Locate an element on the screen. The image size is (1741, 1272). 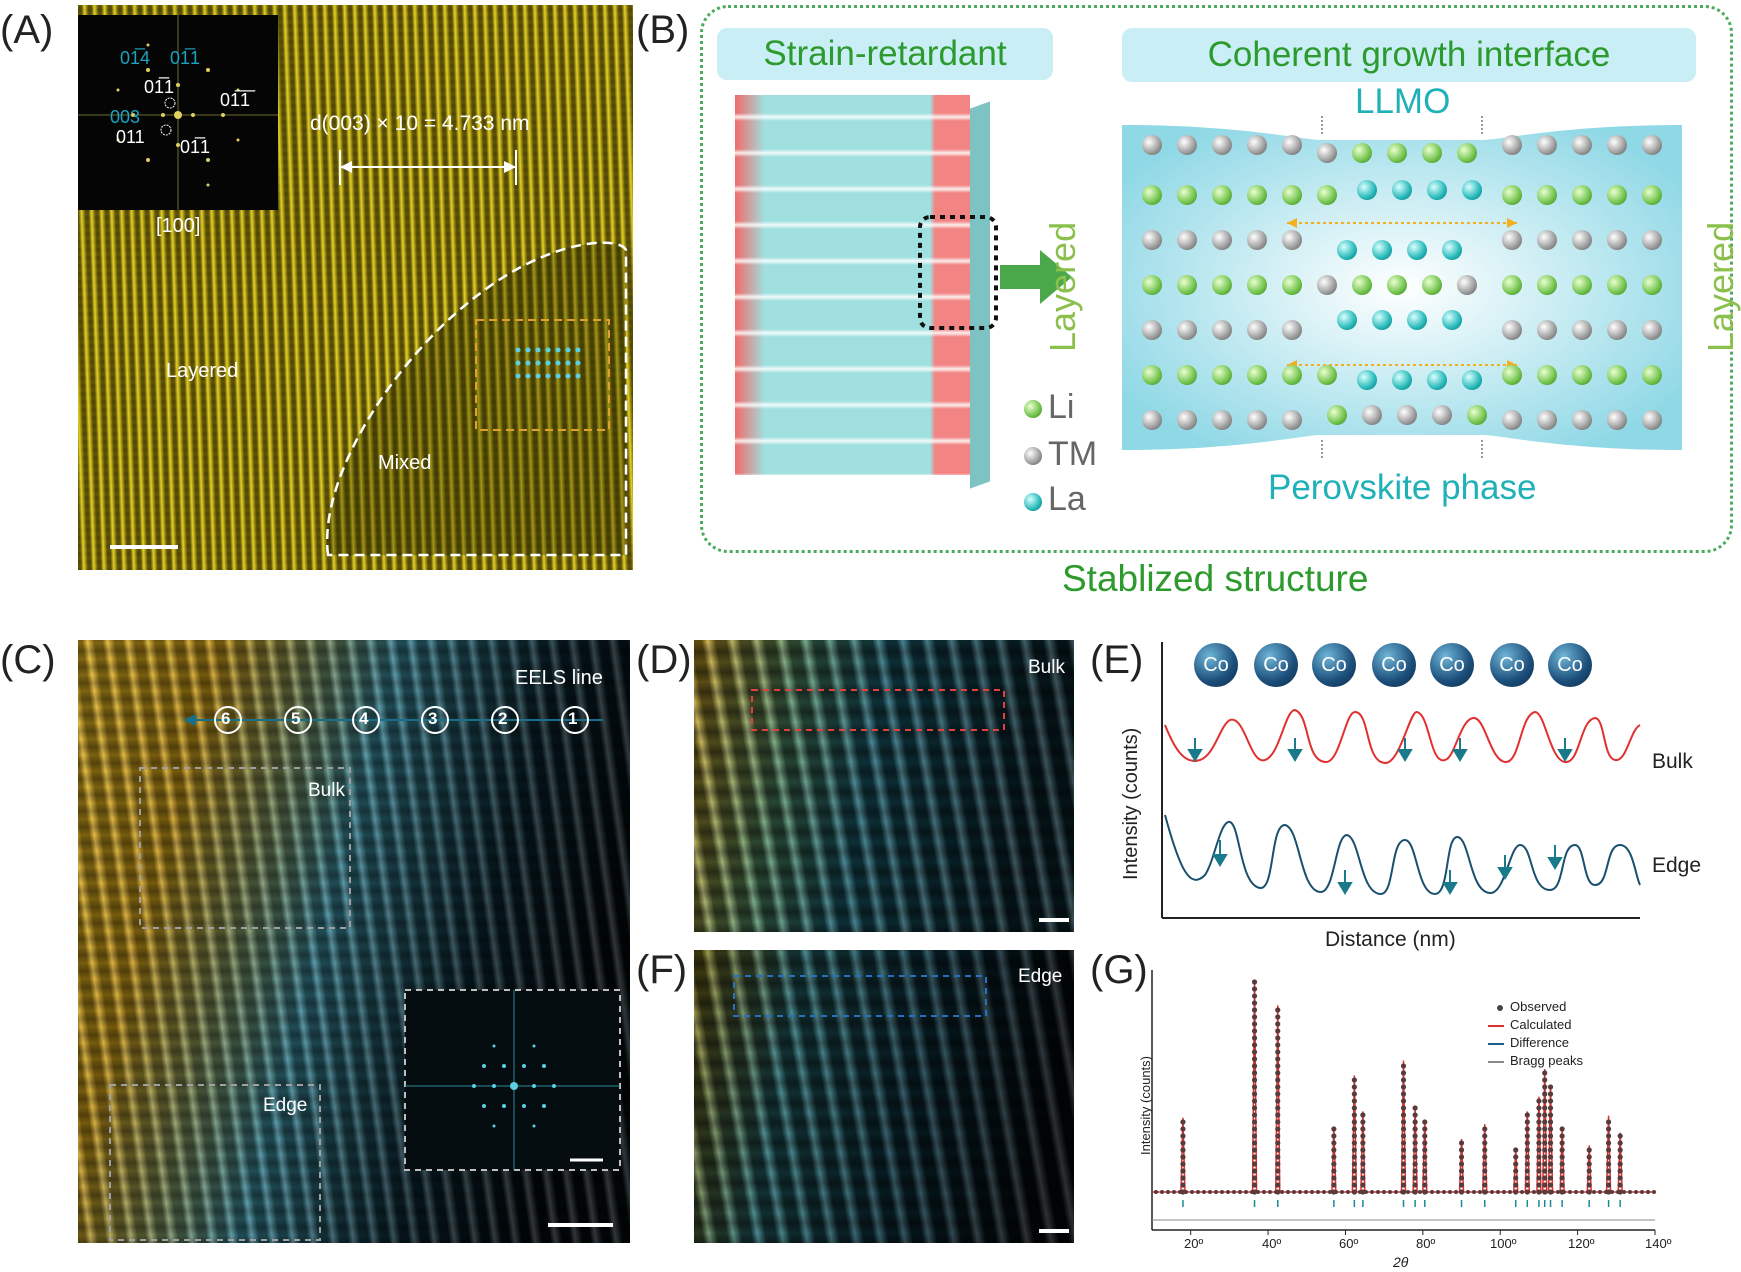
legend-li: Li is located at coordinates (1061, 407).